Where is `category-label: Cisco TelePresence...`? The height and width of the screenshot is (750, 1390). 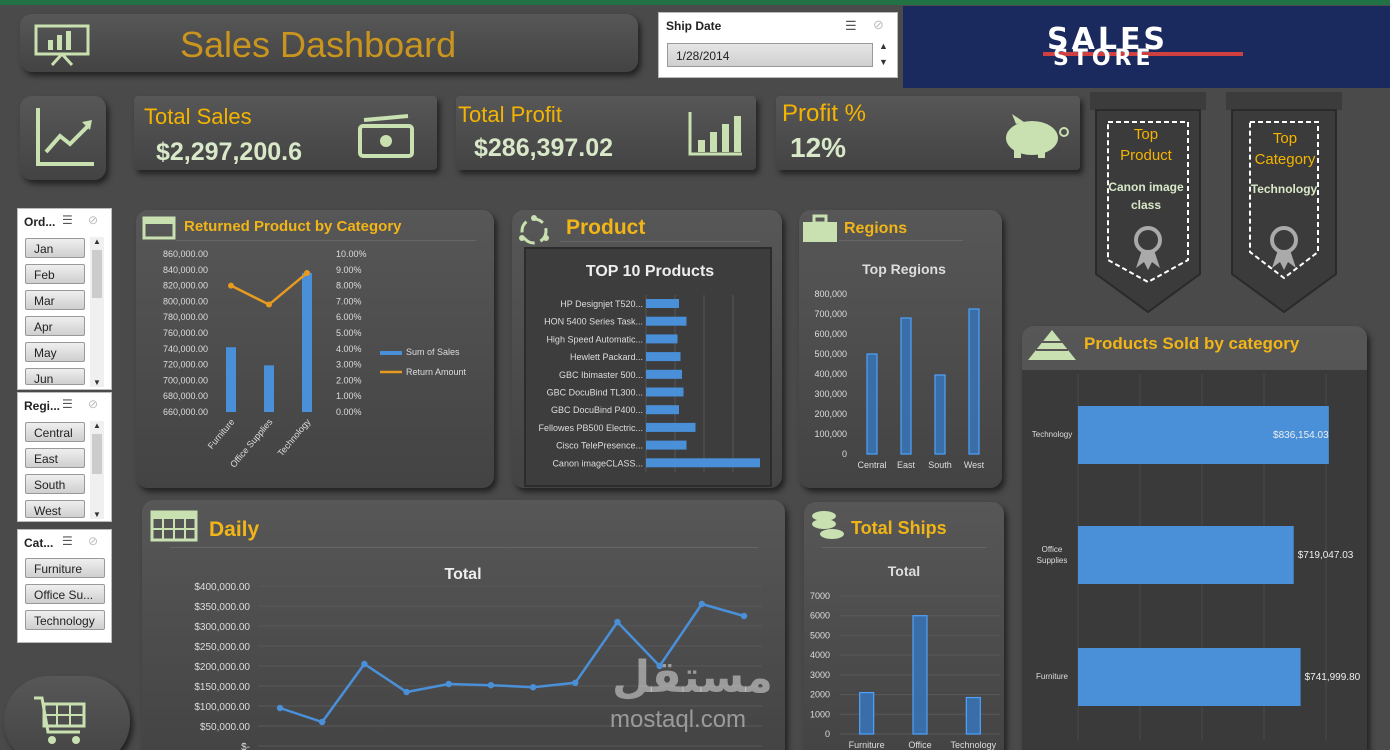
category-label: Cisco TelePresence... is located at coordinates (599, 446).